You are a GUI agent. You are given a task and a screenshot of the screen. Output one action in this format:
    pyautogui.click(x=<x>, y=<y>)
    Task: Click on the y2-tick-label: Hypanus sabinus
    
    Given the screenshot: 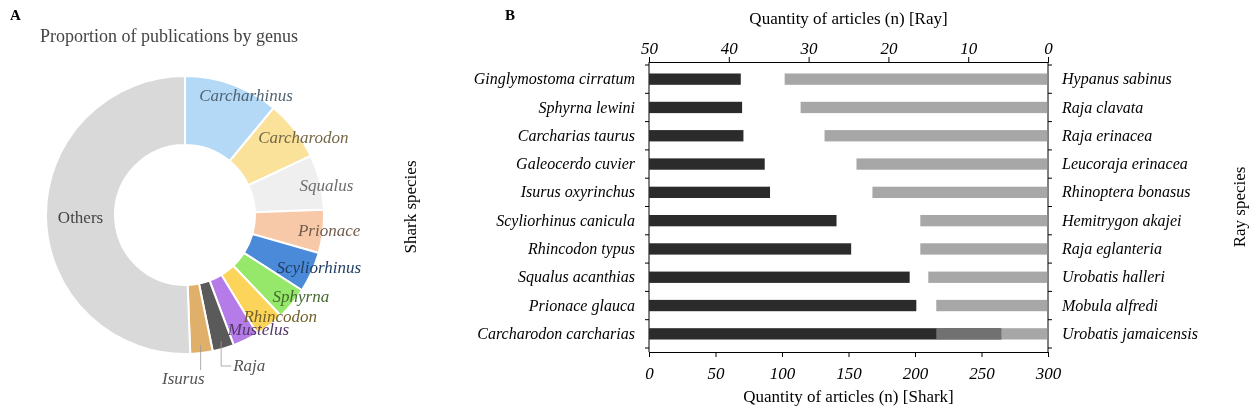 What is the action you would take?
    pyautogui.click(x=1116, y=79)
    